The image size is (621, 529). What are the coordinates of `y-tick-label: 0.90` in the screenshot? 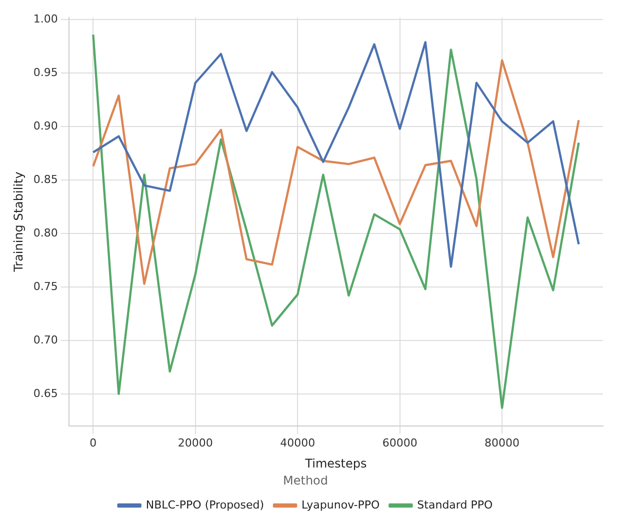 It's located at (45, 126).